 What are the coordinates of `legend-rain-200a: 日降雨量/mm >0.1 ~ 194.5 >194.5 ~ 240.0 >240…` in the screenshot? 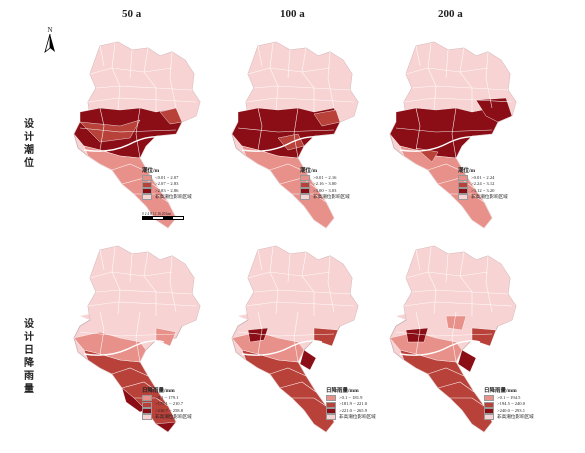 It's located at (509, 404).